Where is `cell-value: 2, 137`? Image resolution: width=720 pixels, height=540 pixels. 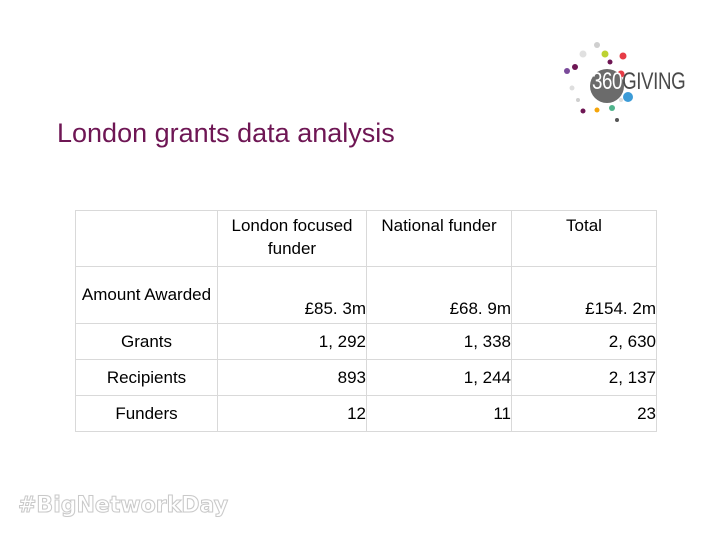
cell-value: 2, 137 is located at coordinates (584, 377).